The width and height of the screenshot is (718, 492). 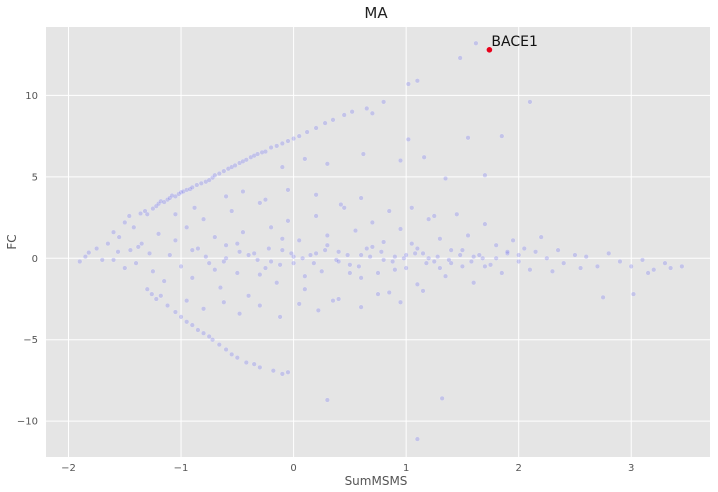 What do you see at coordinates (31, 96) in the screenshot?
I see `y-tick-label: 10` at bounding box center [31, 96].